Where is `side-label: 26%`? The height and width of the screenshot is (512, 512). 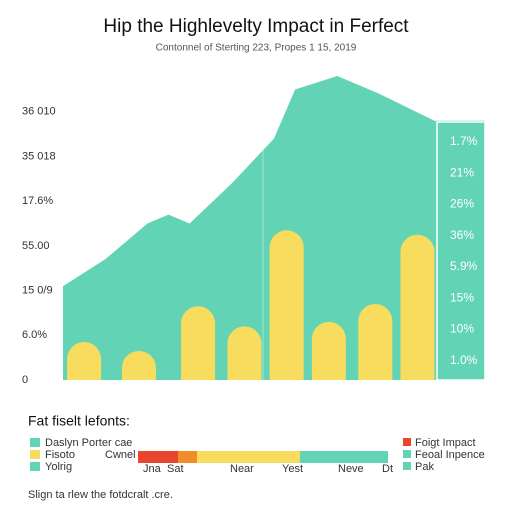
side-label: 26% is located at coordinates (462, 204).